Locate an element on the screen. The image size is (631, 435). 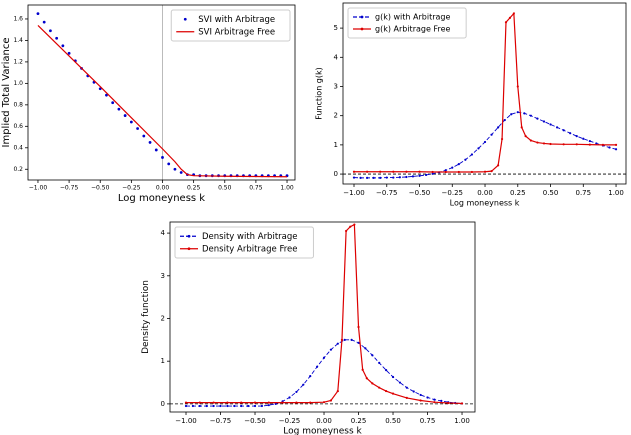
y-tick-label: 0.6 is located at coordinates (18, 126).